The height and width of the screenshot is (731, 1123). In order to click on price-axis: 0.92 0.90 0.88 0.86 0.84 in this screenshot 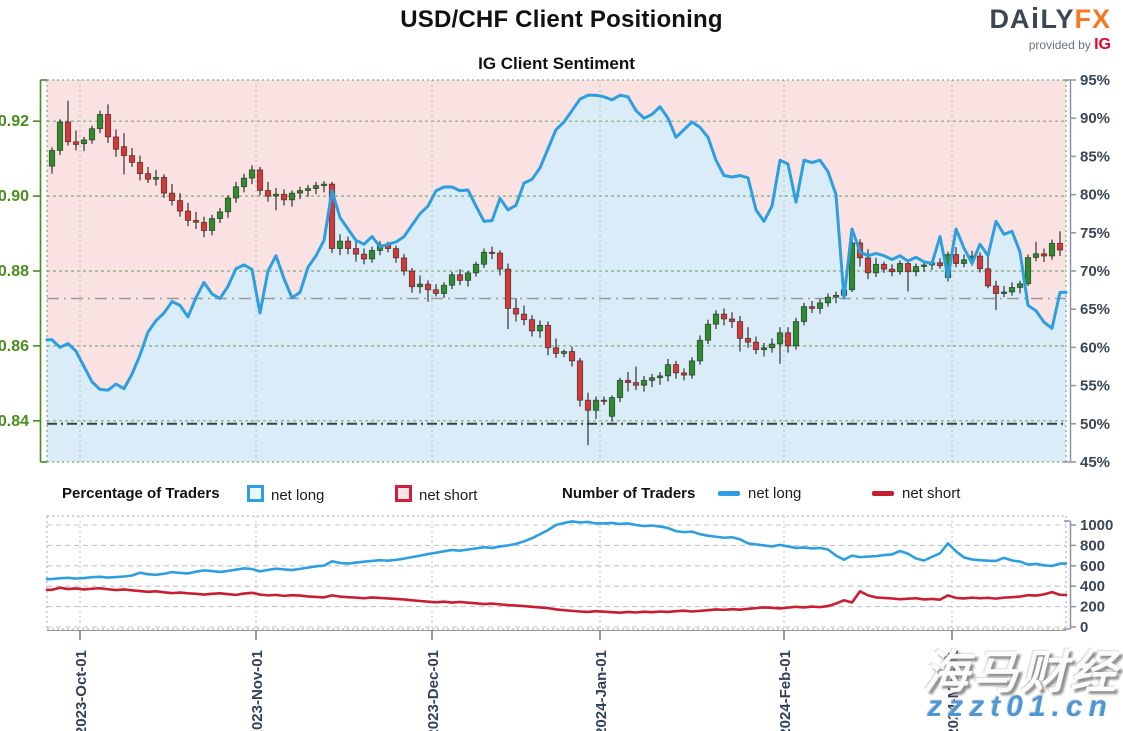, I will do `click(23, 271)`.